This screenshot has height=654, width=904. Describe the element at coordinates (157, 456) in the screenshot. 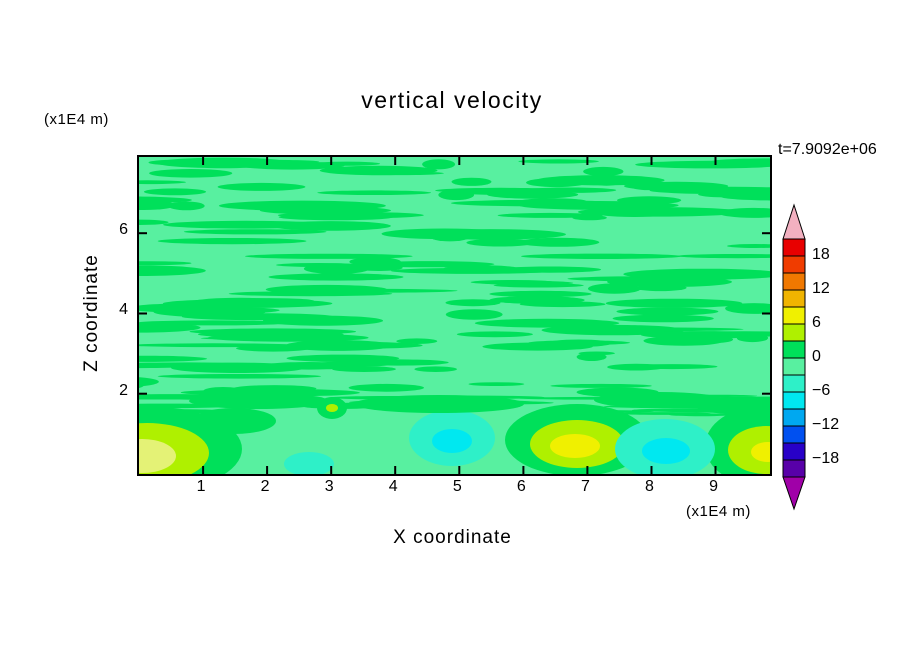

I see `blob-paleyellow` at that location.